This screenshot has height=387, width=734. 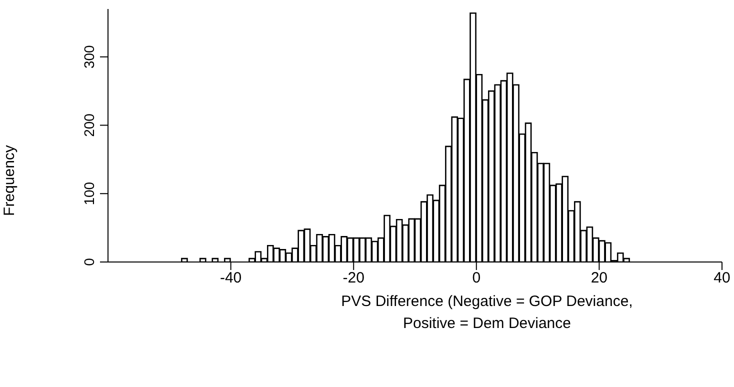 I want to click on y-tick-label: 0, so click(x=89, y=262).